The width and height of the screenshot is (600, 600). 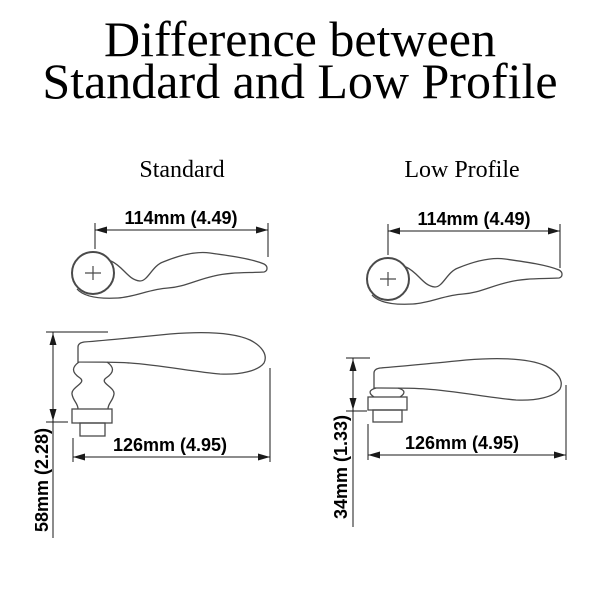 What do you see at coordinates (170, 445) in the screenshot?
I see `standard-side-length-label: 126mm (4.95)` at bounding box center [170, 445].